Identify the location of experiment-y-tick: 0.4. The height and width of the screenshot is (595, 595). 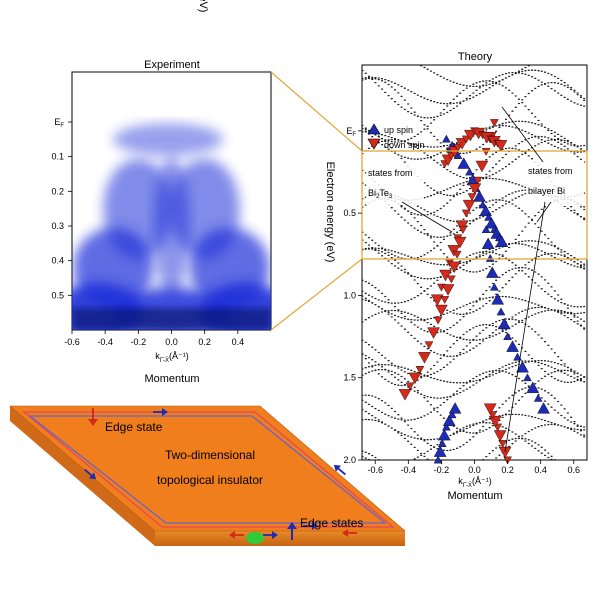
(57, 261).